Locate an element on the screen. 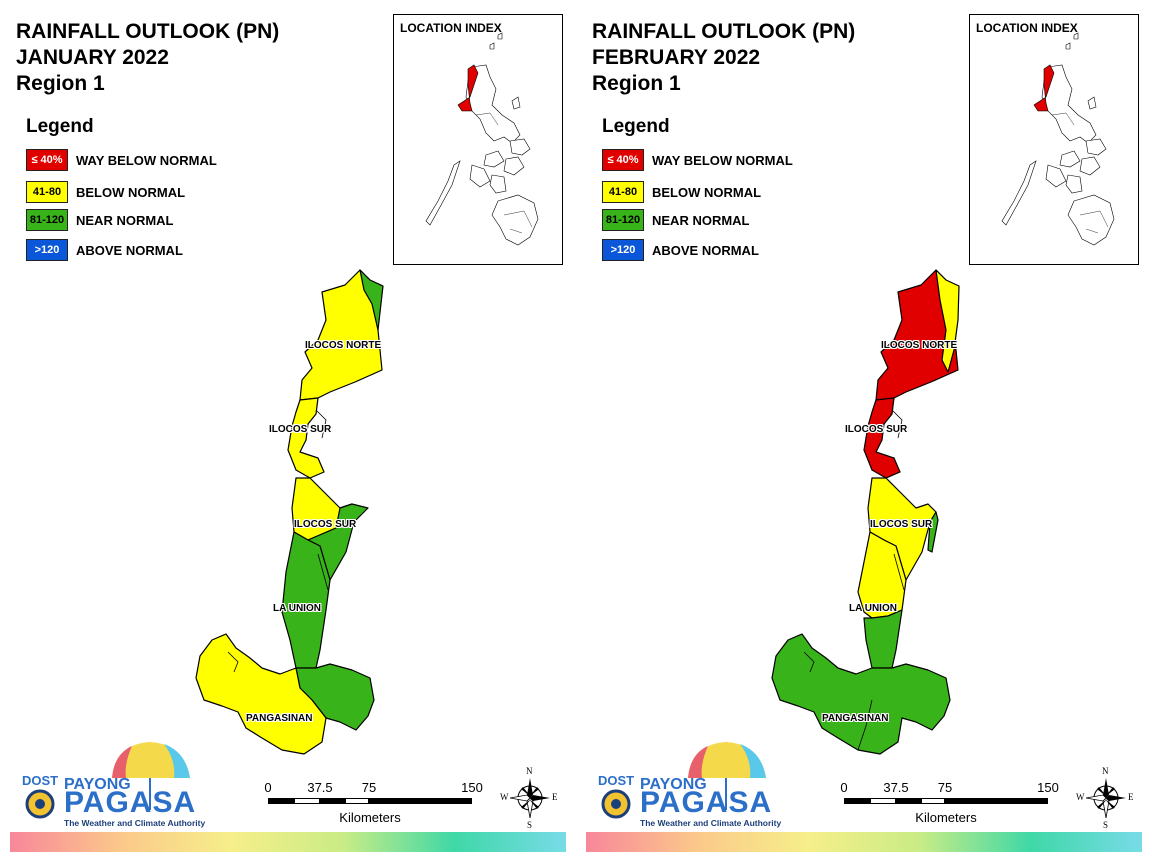 The image size is (1152, 864). legend-label: ABOVE NORMAL is located at coordinates (705, 250).